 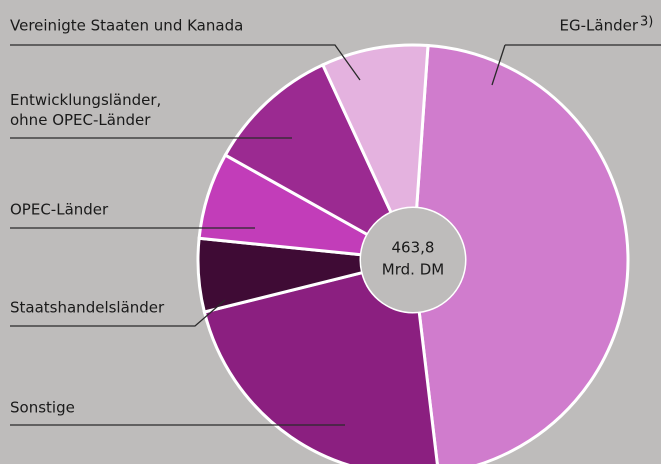 What do you see at coordinates (59, 210) in the screenshot?
I see `label: OPEC-Länder` at bounding box center [59, 210].